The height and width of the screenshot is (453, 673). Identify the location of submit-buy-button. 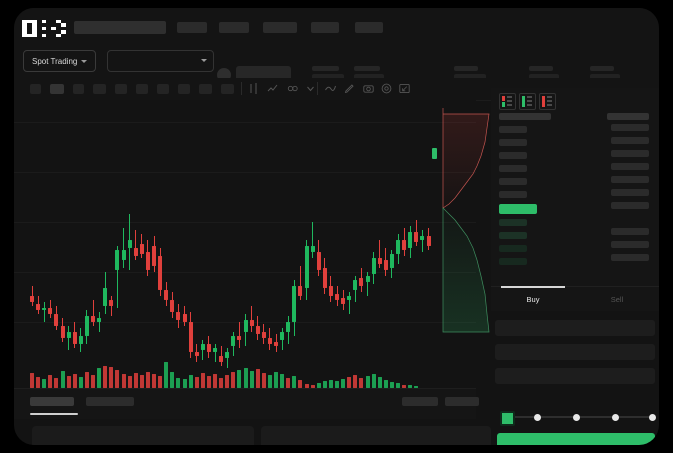
(576, 439).